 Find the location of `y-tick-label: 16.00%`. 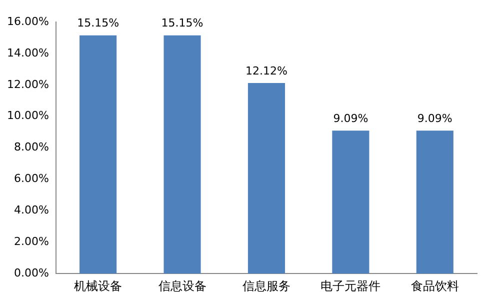

y-tick-label: 16.00% is located at coordinates (27, 21).